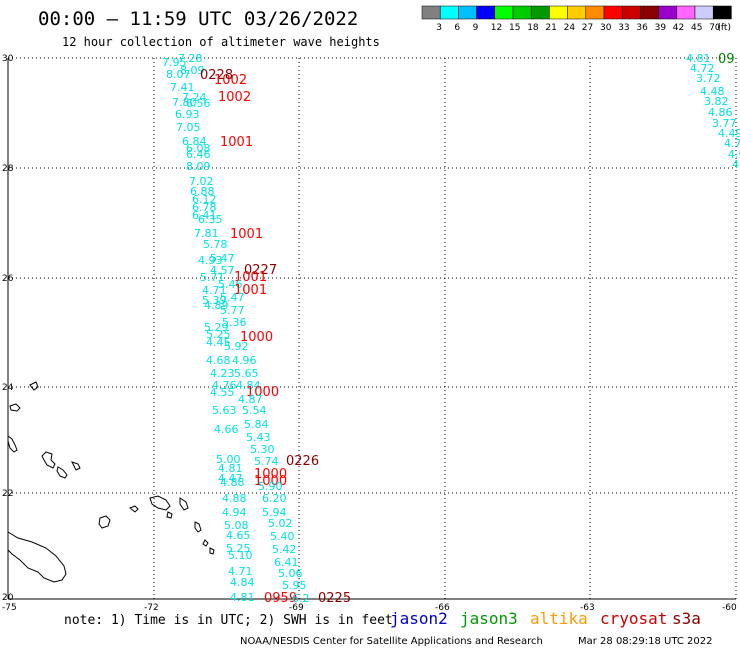  What do you see at coordinates (201, 181) in the screenshot?
I see `wave-height-label: 7.02` at bounding box center [201, 181].